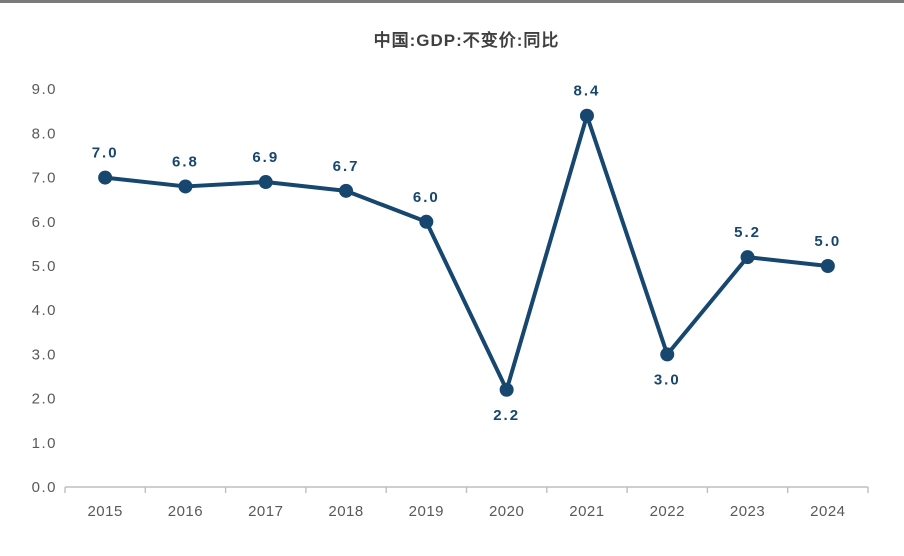 This screenshot has height=556, width=904. I want to click on data-point-label: 6.0, so click(426, 197).